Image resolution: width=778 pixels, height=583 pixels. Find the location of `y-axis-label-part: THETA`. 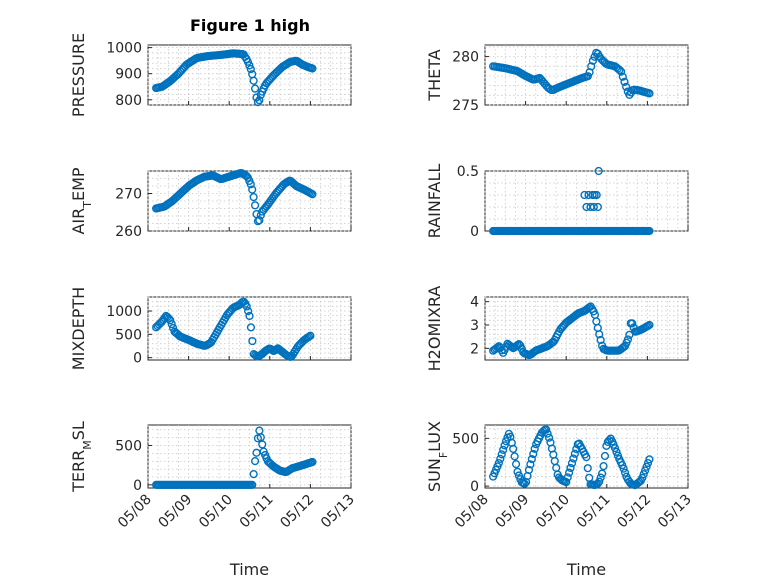

y-axis-label-part: THETA is located at coordinates (434, 75).